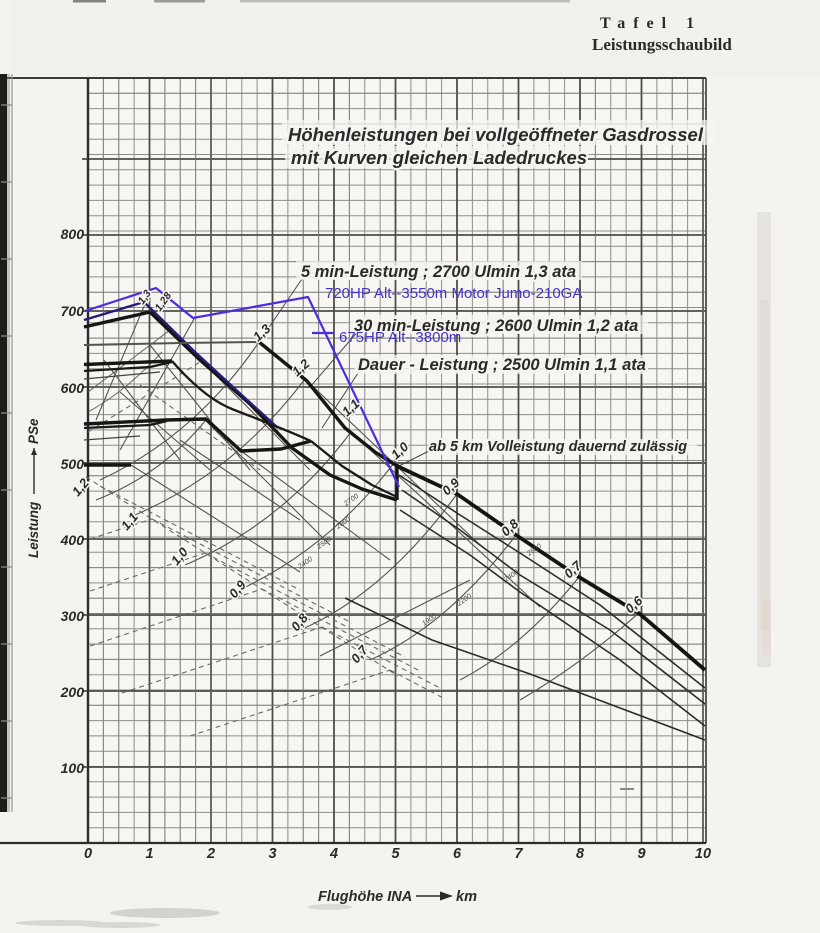 The height and width of the screenshot is (933, 820). Describe the element at coordinates (580, 854) in the screenshot. I see `svg-text: 8` at that location.